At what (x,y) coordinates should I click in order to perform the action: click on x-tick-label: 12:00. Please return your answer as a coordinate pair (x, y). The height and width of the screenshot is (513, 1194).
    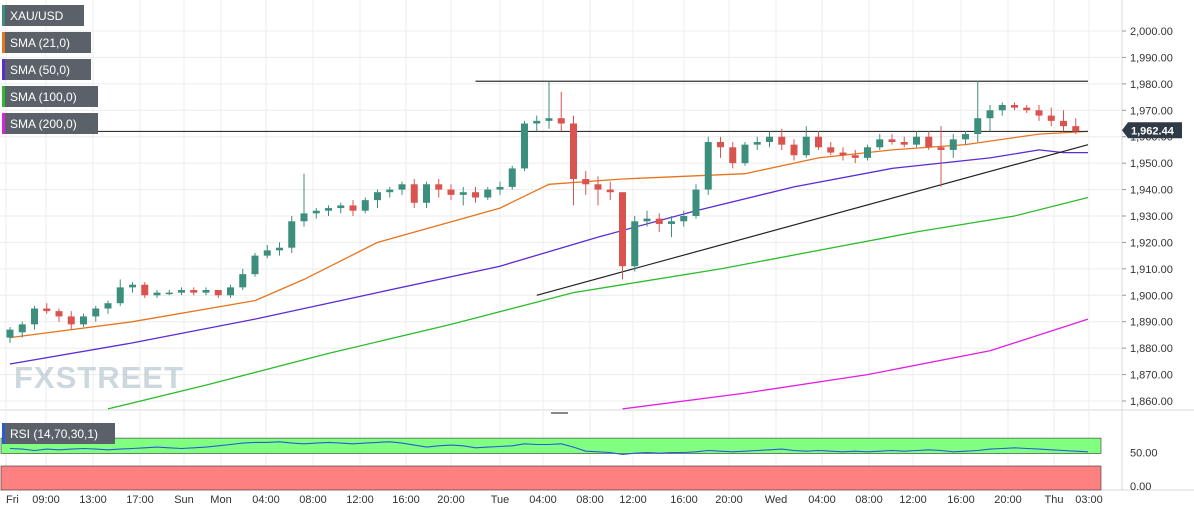
    Looking at the image, I should click on (913, 500).